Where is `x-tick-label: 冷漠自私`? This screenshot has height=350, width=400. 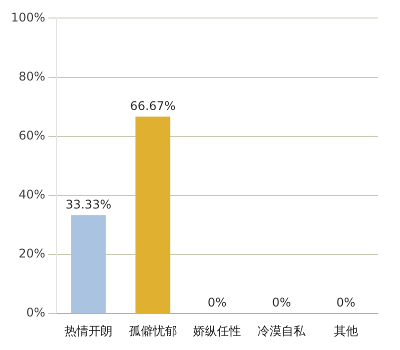
x-tick-label: 冷漠自私 is located at coordinates (281, 331).